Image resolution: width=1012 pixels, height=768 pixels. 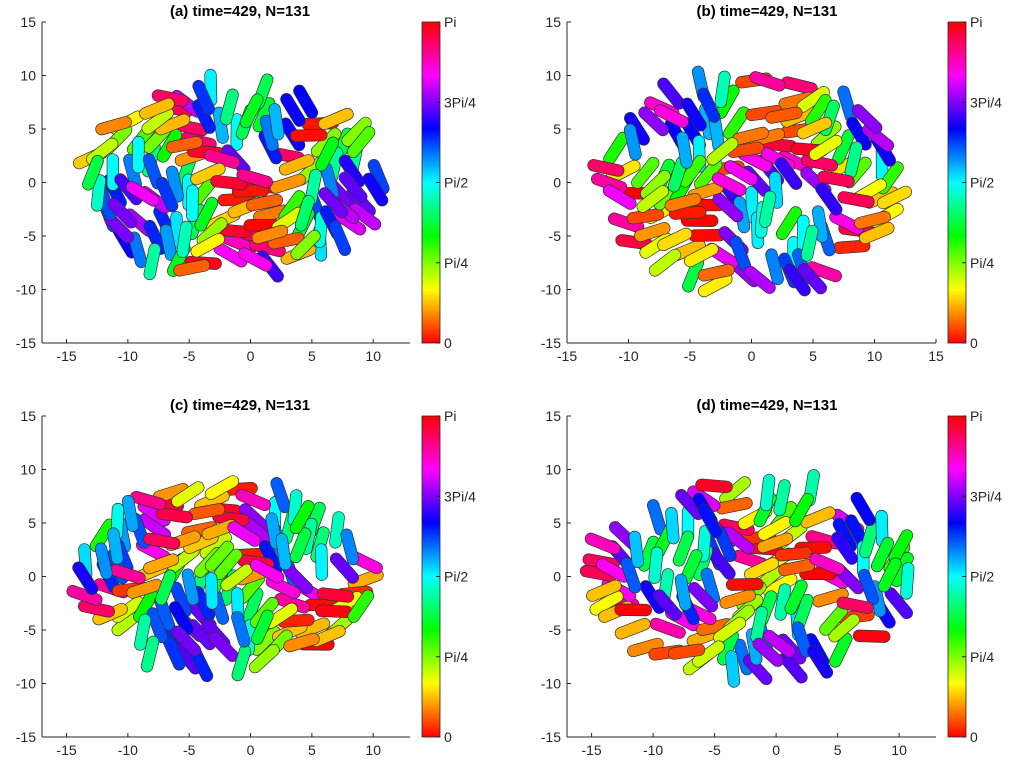 What do you see at coordinates (591, 750) in the screenshot?
I see `x-tick-label: -15` at bounding box center [591, 750].